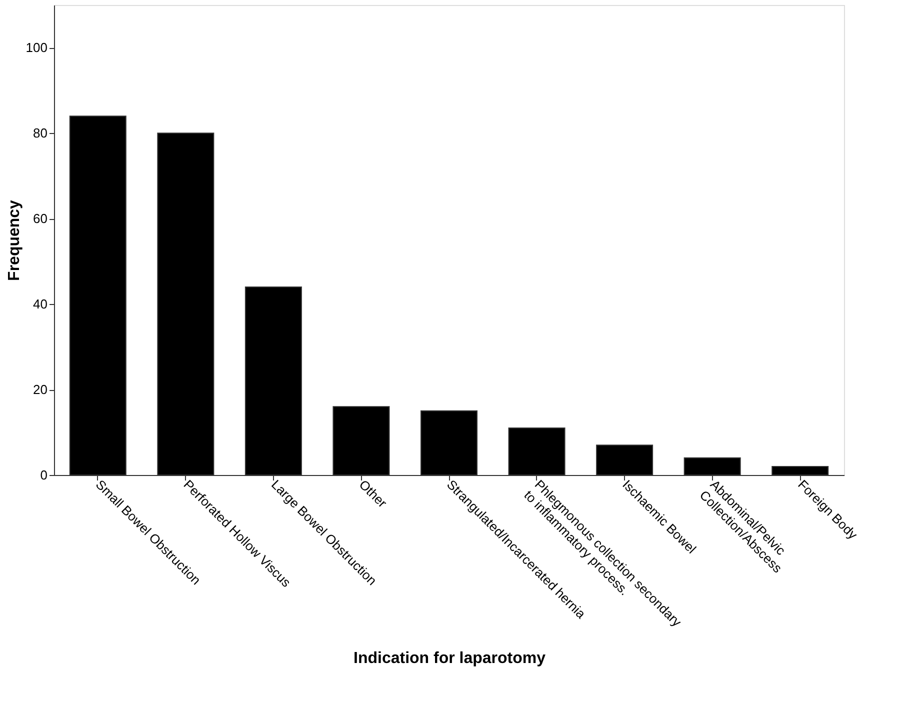  What do you see at coordinates (40, 390) in the screenshot?
I see `y-tick-label: 20` at bounding box center [40, 390].